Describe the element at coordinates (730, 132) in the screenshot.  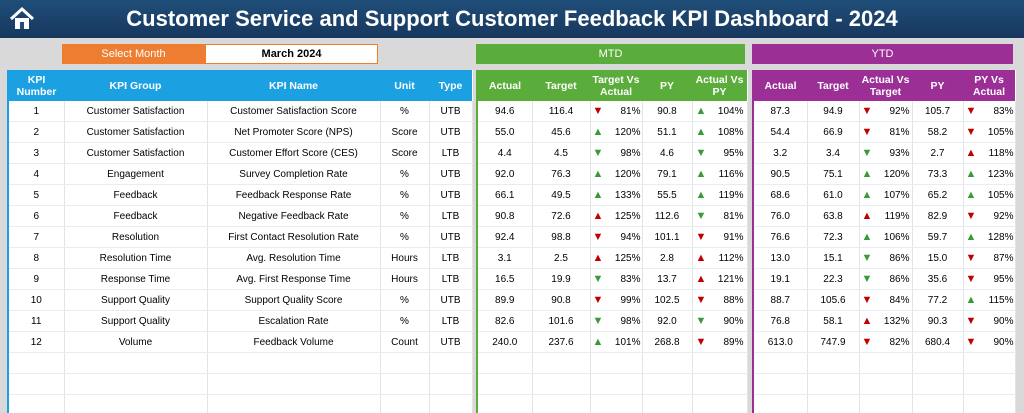
I see `percent-value: 108%` at that location.